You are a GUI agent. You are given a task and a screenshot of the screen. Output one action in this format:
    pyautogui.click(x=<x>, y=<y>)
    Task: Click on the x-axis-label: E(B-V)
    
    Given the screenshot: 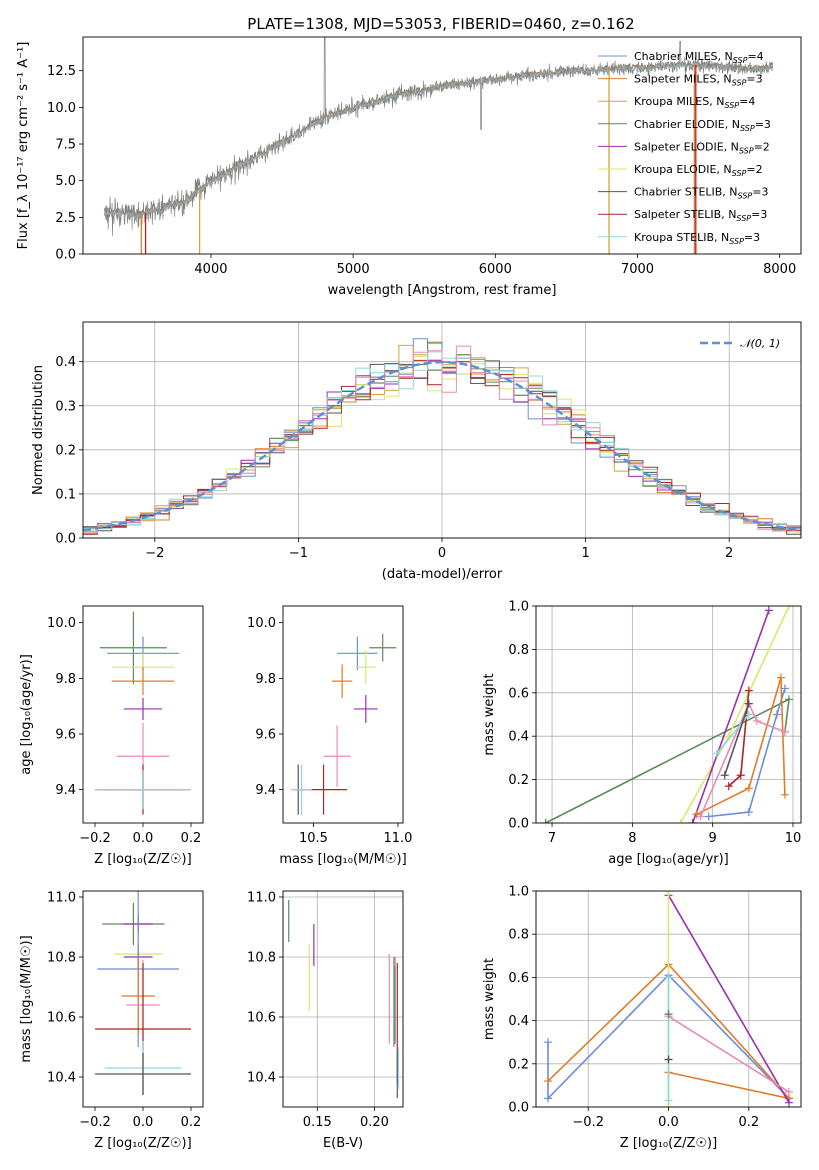 What is the action you would take?
    pyautogui.click(x=343, y=1143)
    